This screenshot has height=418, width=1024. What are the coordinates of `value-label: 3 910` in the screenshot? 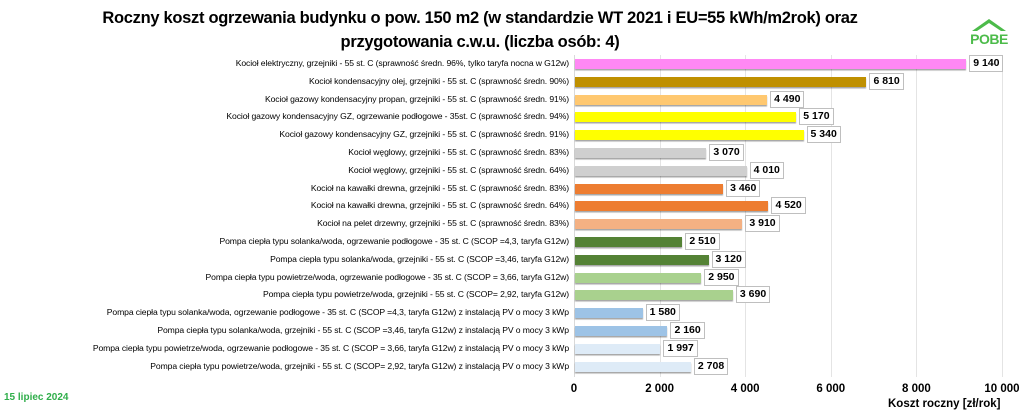 It's located at (762, 224).